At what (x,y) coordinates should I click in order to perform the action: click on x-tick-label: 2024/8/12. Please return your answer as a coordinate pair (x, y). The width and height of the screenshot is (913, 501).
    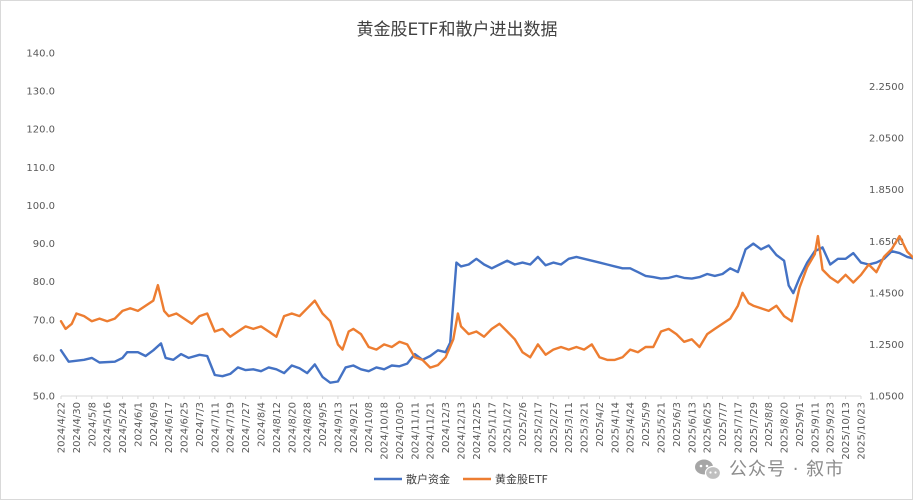
    Looking at the image, I should click on (277, 427).